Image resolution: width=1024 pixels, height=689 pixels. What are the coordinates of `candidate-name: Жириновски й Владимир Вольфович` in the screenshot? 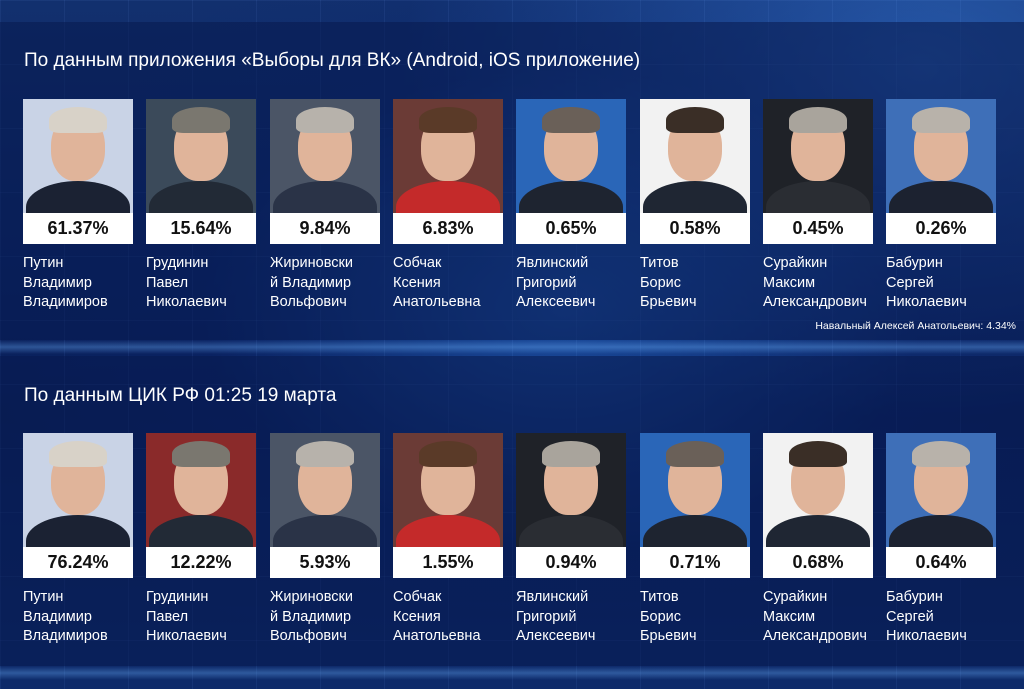 It's located at (330, 283).